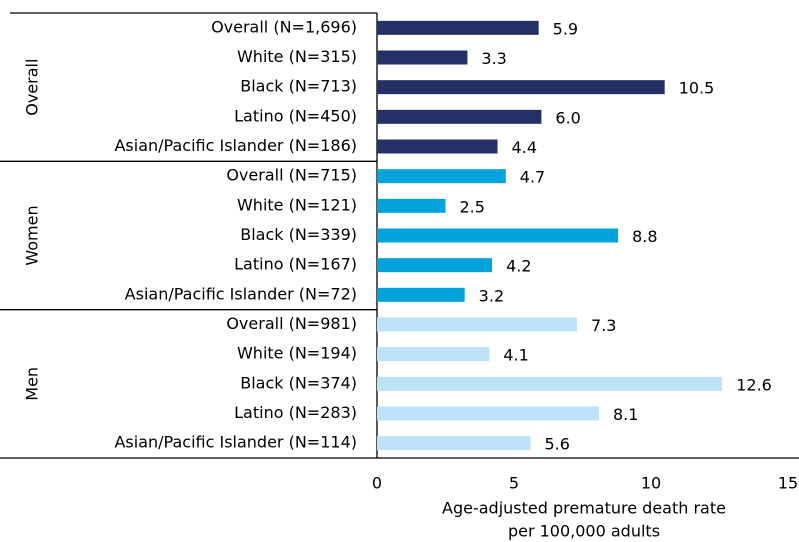 The width and height of the screenshot is (799, 542). I want to click on value-label: 6.0, so click(567, 117).